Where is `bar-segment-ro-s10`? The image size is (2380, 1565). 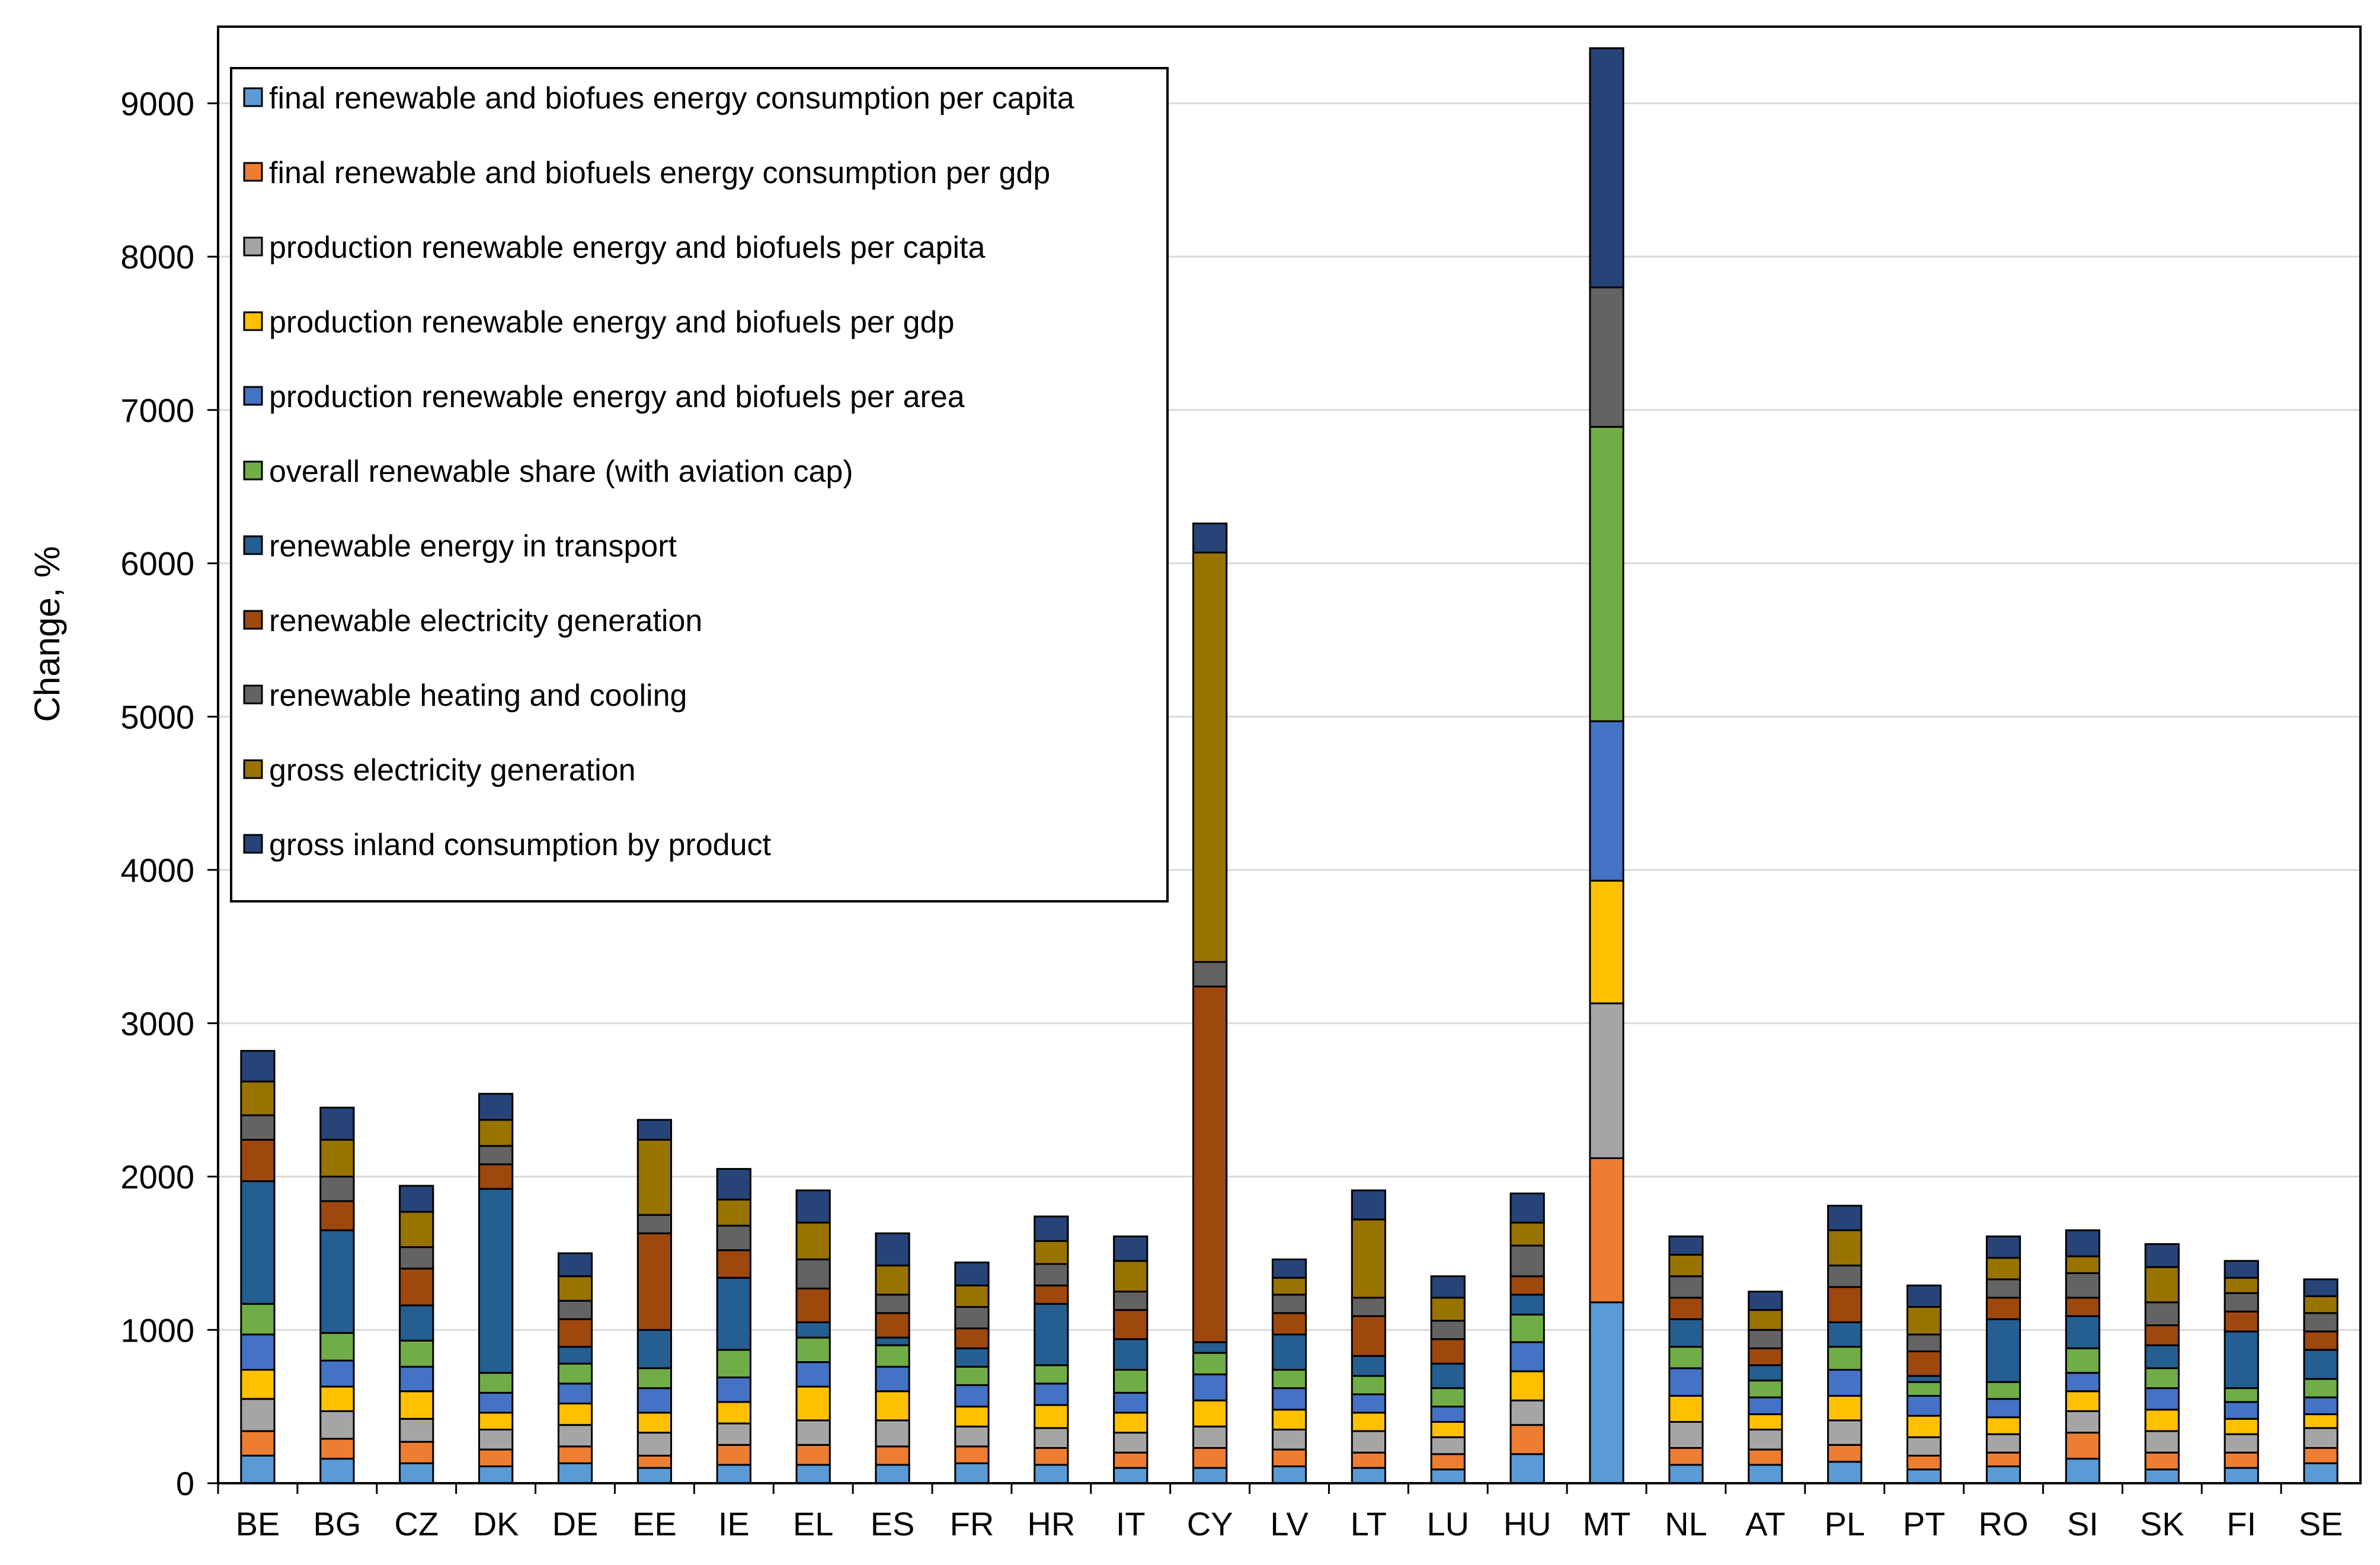 bar-segment-ro-s10 is located at coordinates (2003, 1269).